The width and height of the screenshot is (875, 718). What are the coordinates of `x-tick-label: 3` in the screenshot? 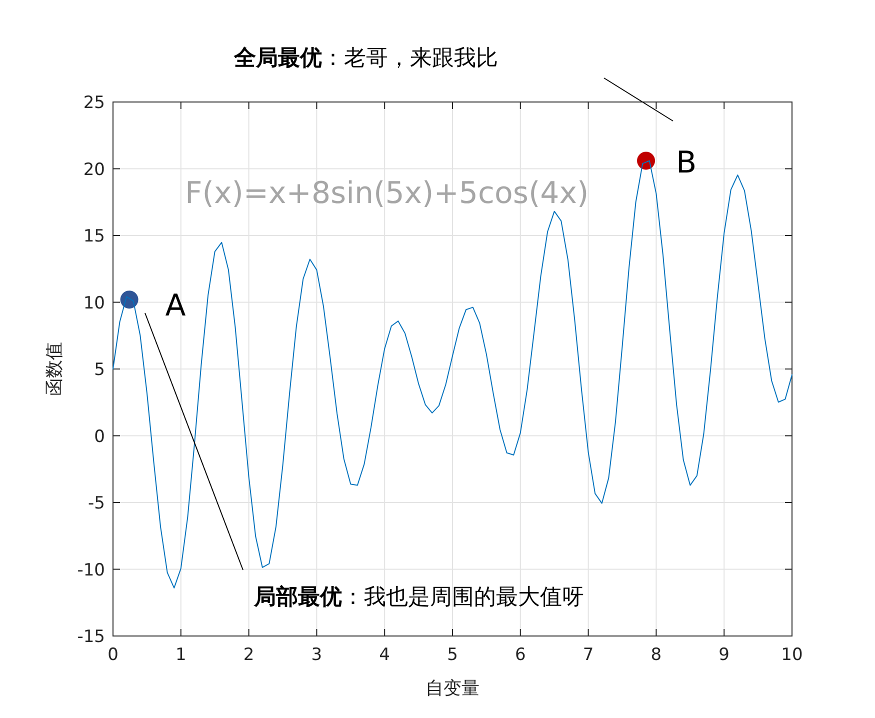 It's located at (316, 655).